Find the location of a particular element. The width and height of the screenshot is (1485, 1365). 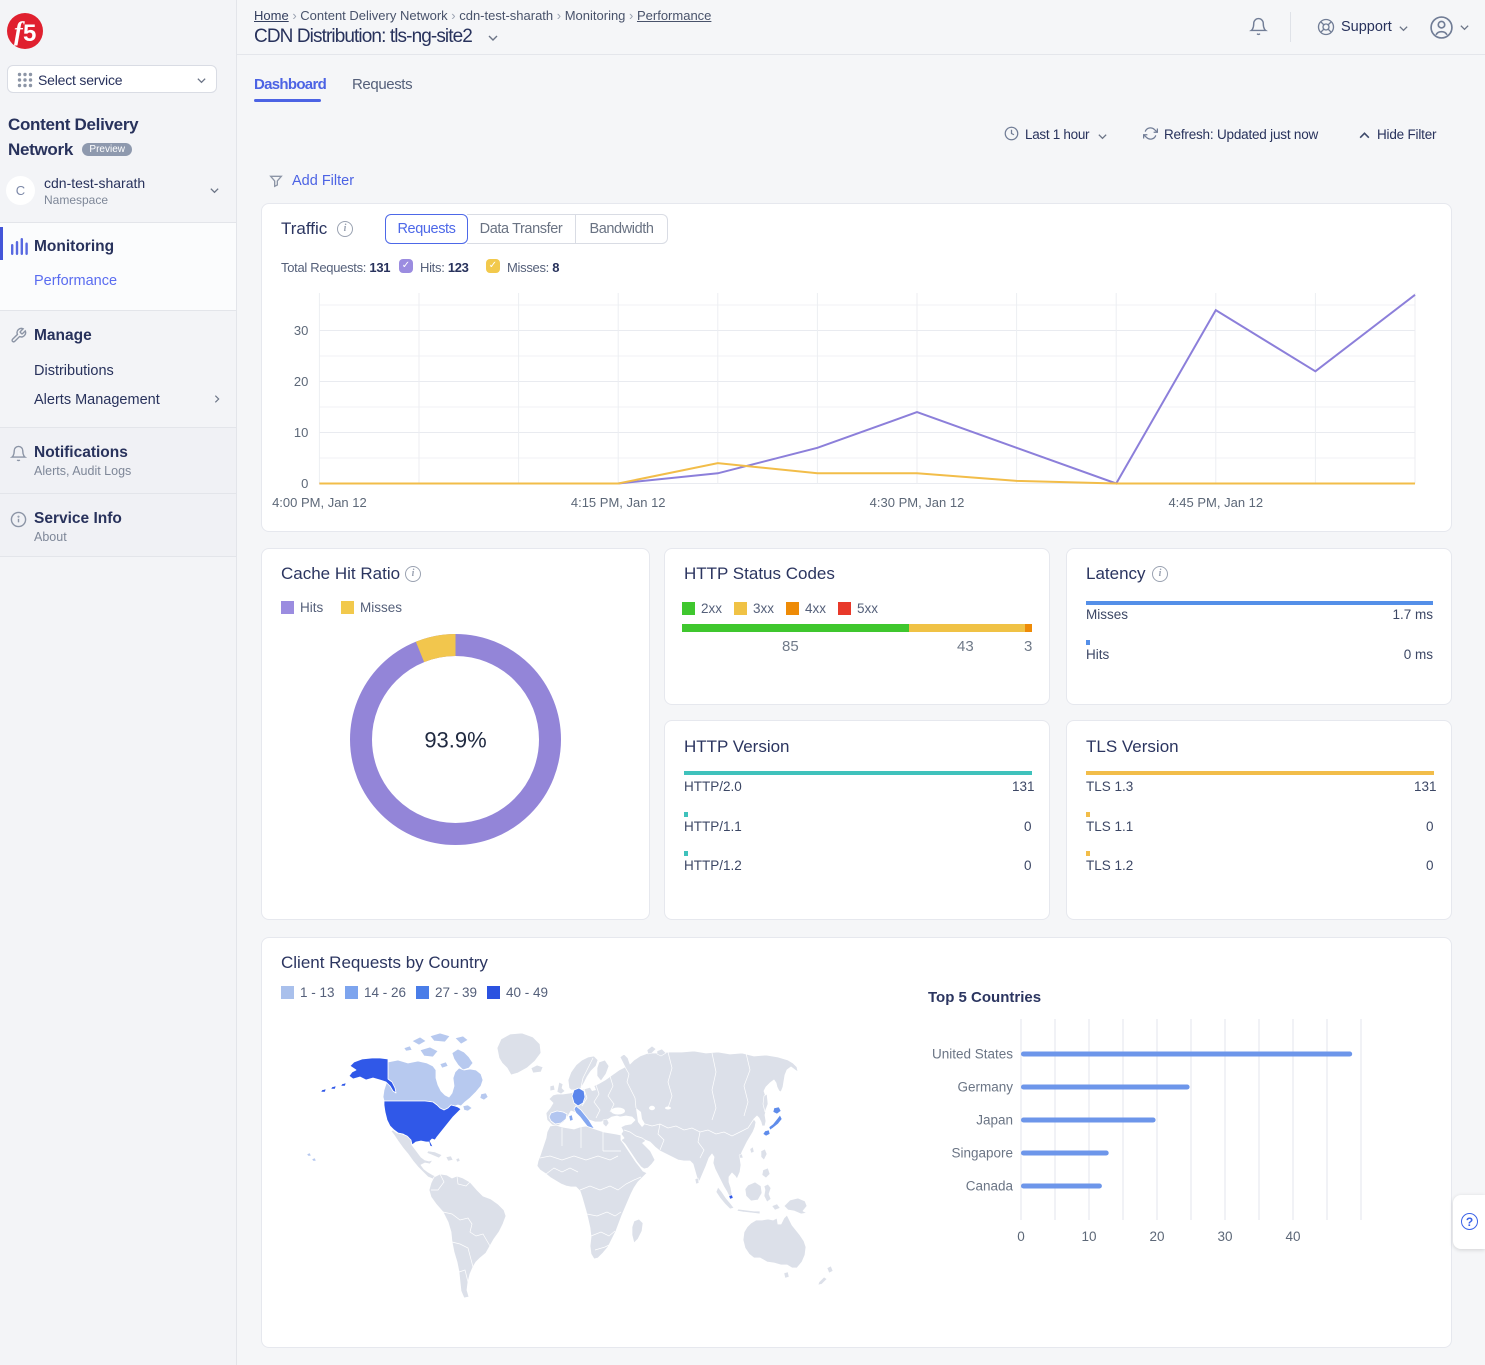

svg-text: f is located at coordinates (19, 31).